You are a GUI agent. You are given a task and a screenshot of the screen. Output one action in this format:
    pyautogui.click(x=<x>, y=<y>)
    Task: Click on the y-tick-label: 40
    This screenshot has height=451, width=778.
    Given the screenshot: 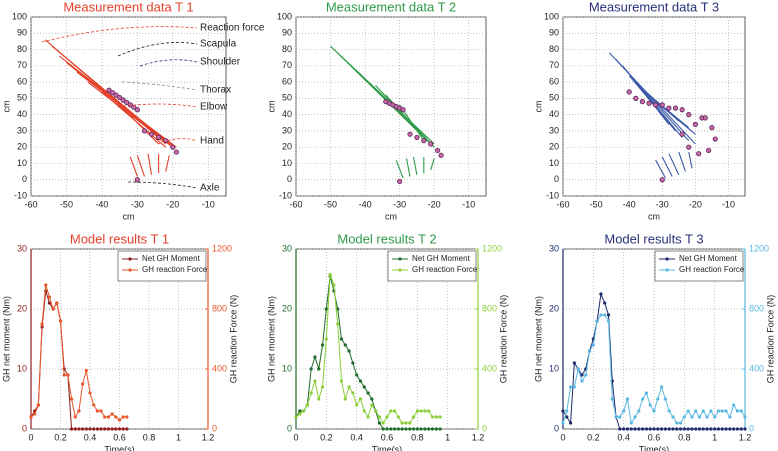 What is the action you would take?
    pyautogui.click(x=22, y=114)
    